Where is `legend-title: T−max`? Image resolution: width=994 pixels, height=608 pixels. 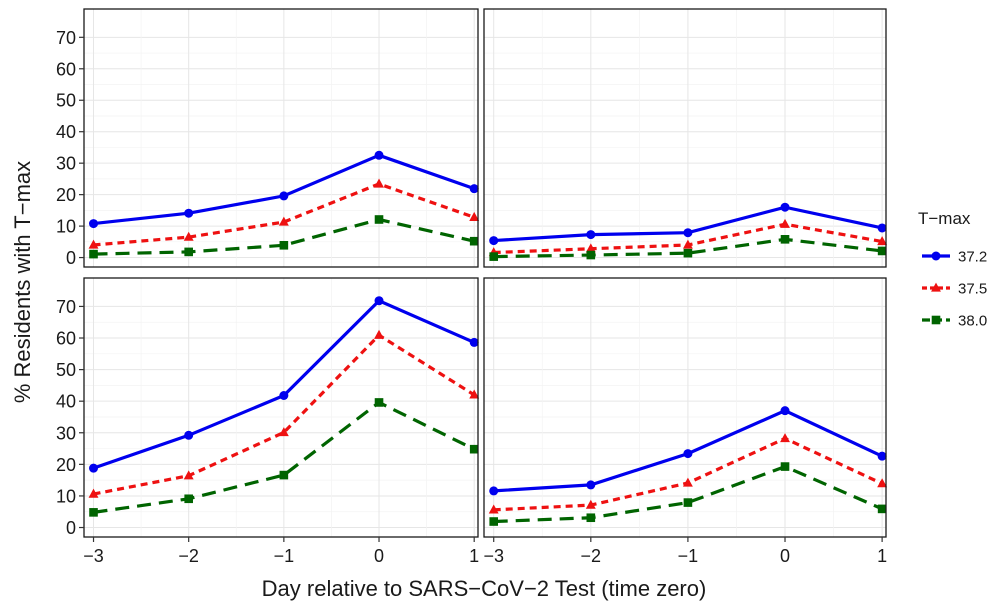
legend-title: T−max is located at coordinates (944, 218).